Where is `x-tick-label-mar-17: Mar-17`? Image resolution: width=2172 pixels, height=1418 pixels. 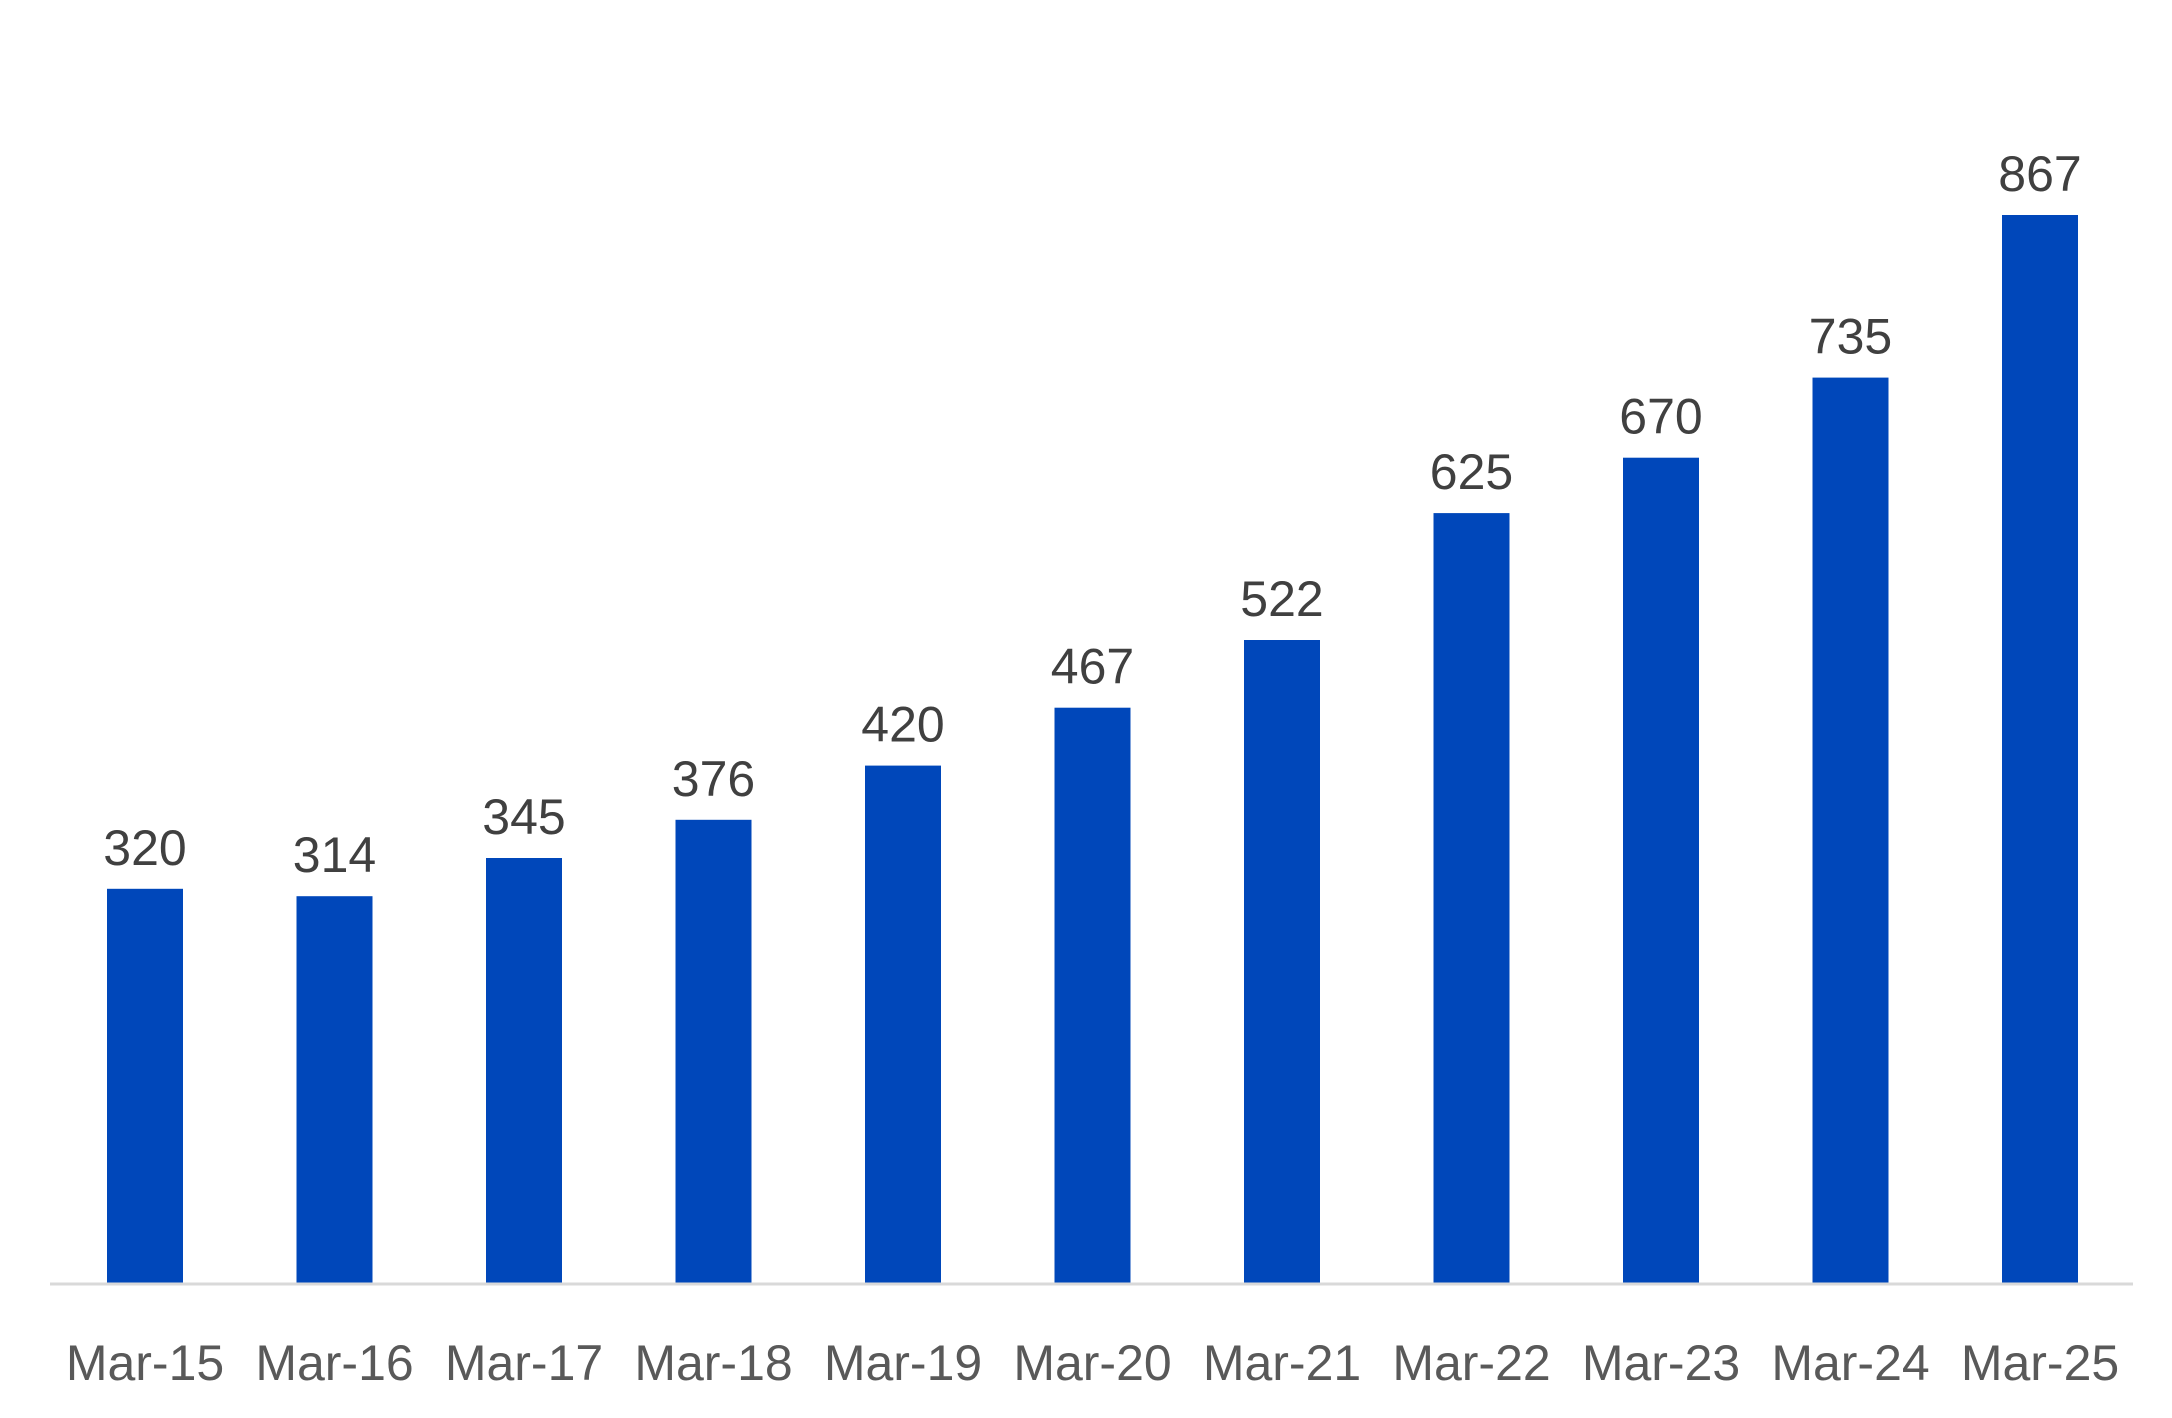
x-tick-label-mar-17: Mar-17 is located at coordinates (524, 1363).